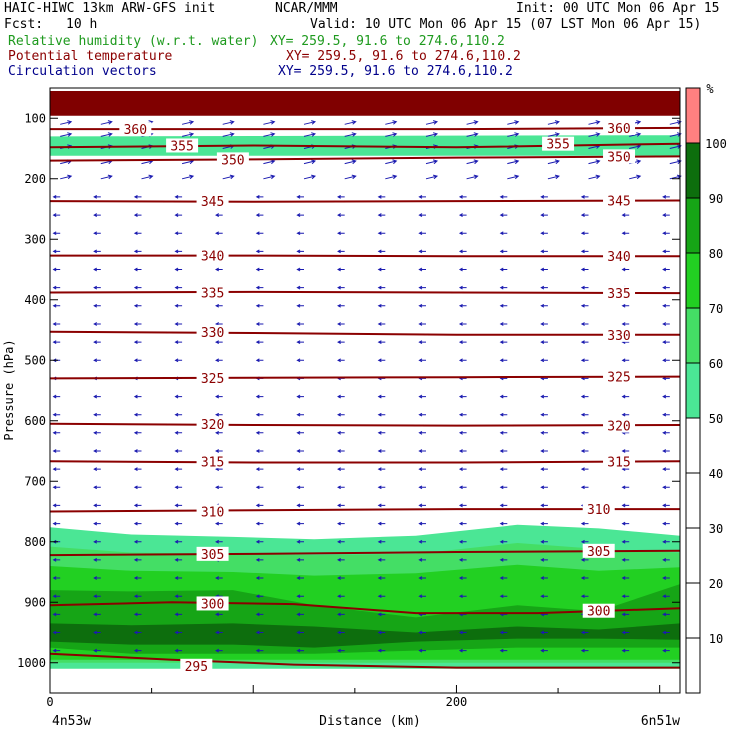  Describe the element at coordinates (716, 144) in the screenshot. I see `colorbar-label: 100` at that location.